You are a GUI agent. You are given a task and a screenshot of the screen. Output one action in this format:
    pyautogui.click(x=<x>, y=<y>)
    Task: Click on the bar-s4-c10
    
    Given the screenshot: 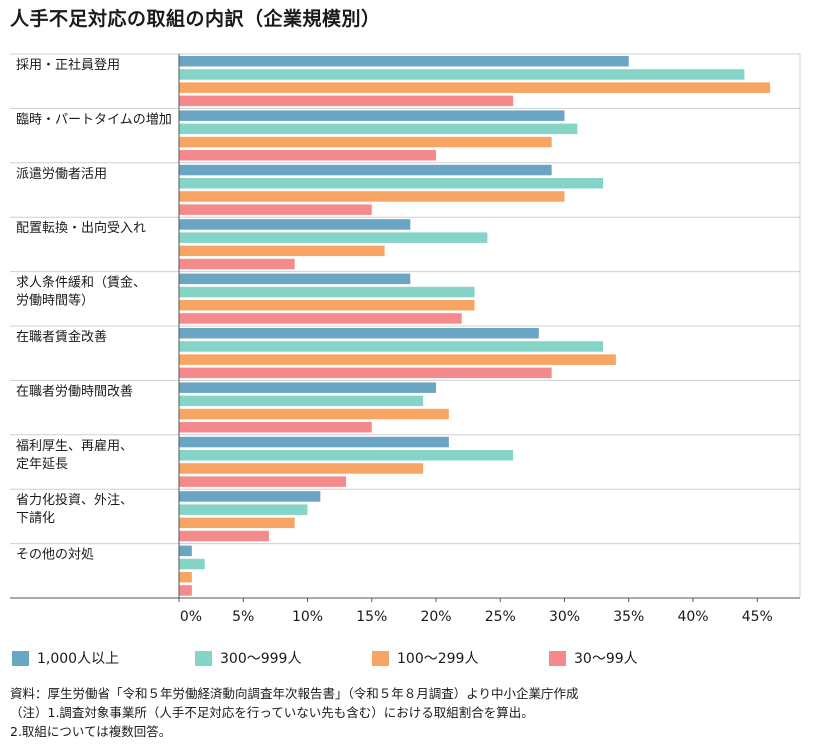 What is the action you would take?
    pyautogui.click(x=185, y=590)
    